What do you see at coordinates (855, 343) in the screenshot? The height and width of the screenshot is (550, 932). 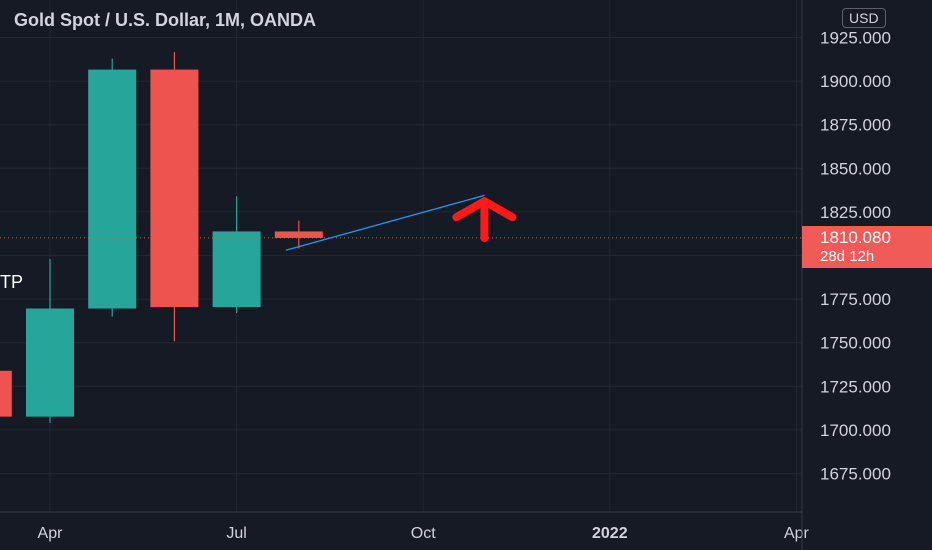 I see `y-tick-label: 1750.000` at bounding box center [855, 343].